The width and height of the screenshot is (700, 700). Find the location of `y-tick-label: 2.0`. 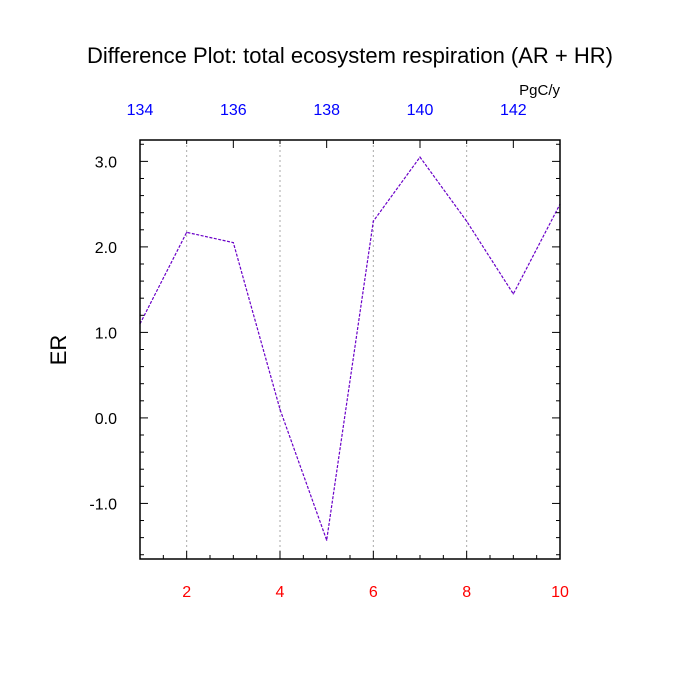

y-tick-label: 2.0 is located at coordinates (106, 248).